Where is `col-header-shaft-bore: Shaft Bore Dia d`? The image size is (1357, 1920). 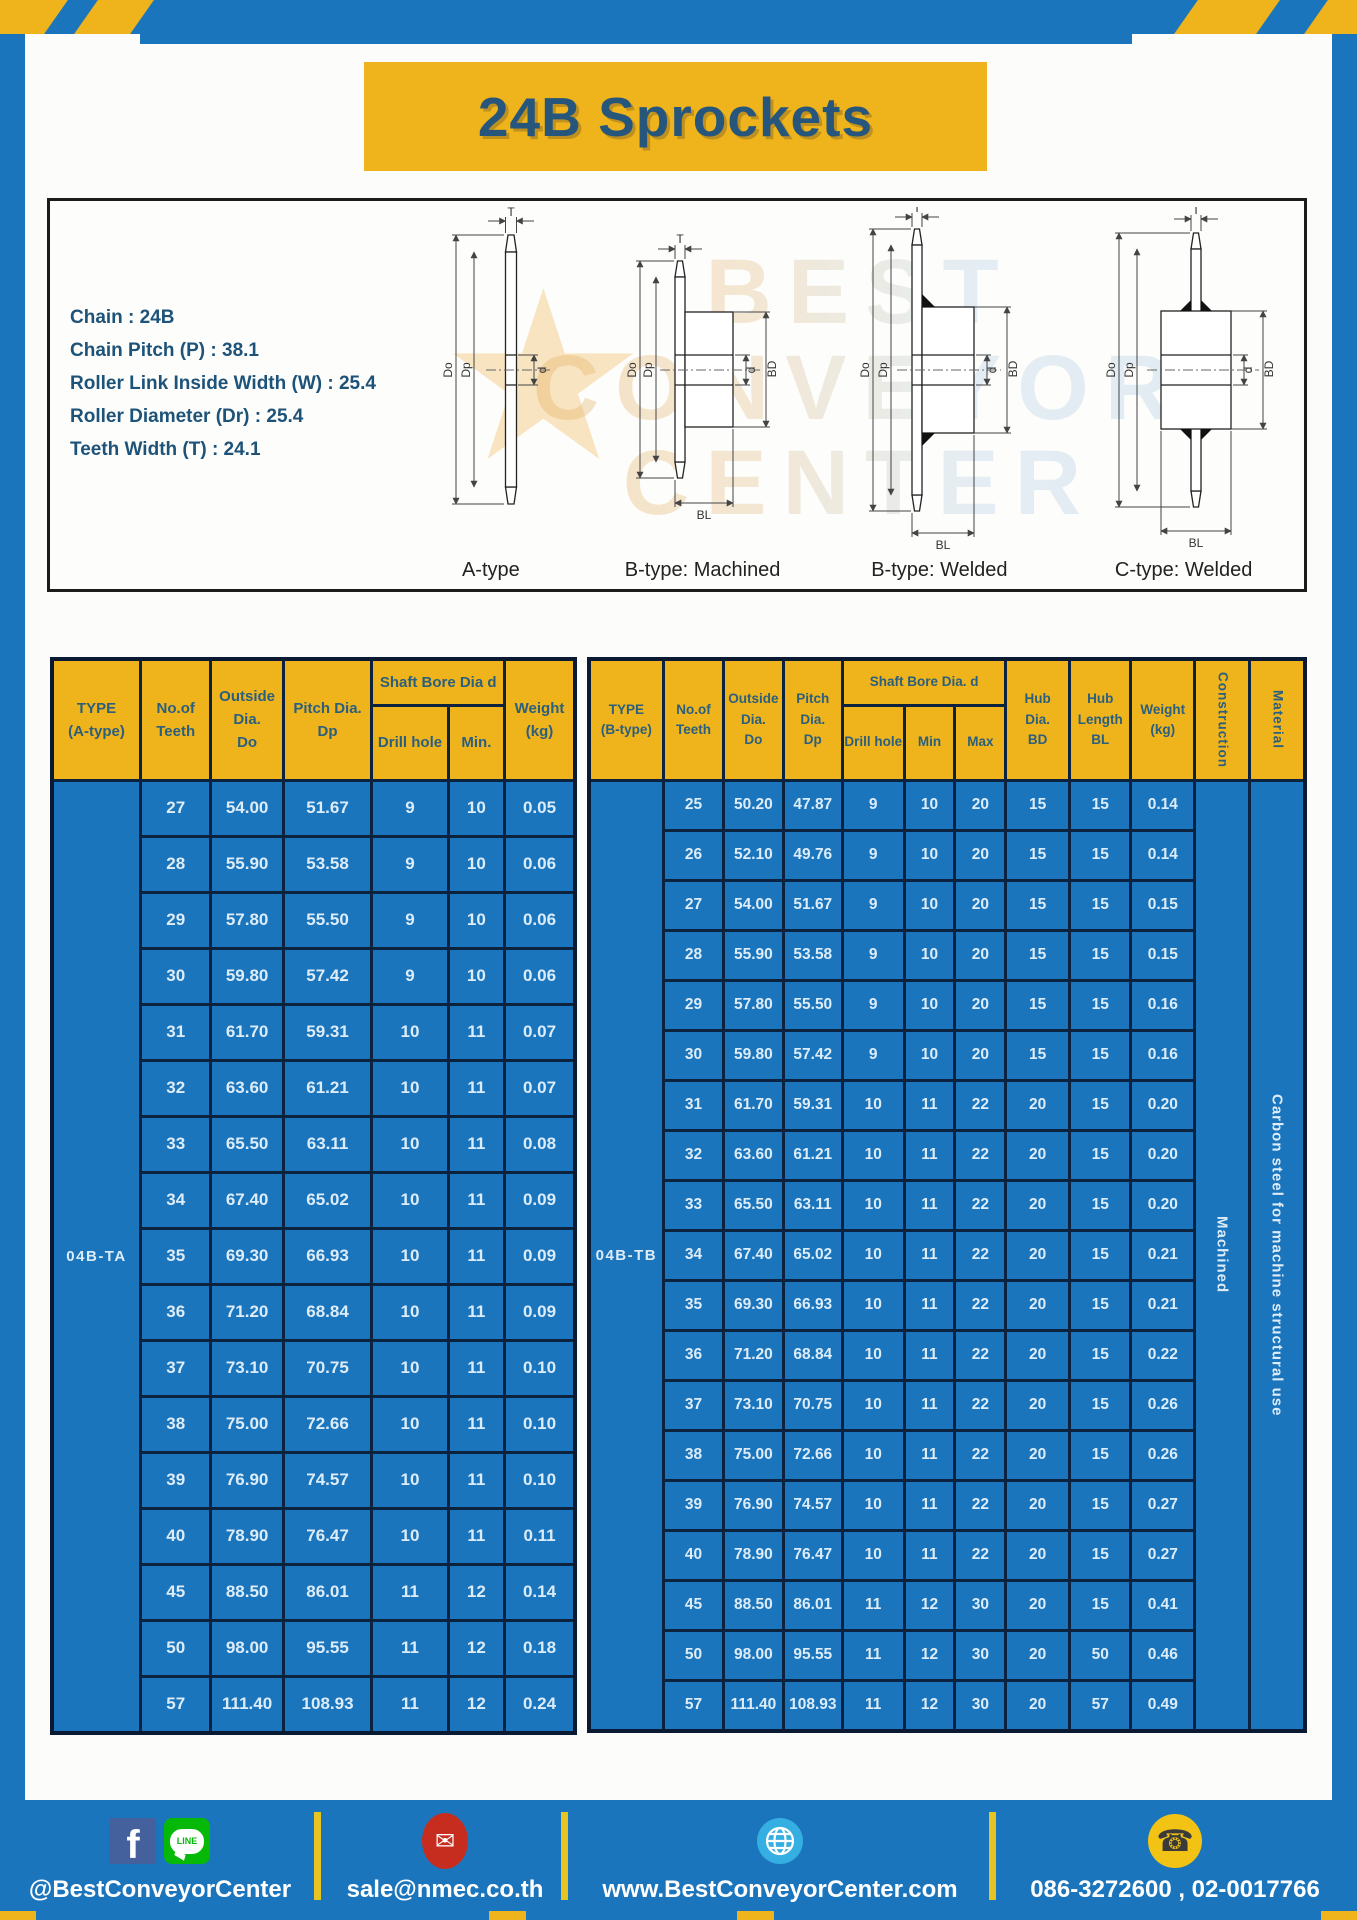 col-header-shaft-bore: Shaft Bore Dia d is located at coordinates (438, 682).